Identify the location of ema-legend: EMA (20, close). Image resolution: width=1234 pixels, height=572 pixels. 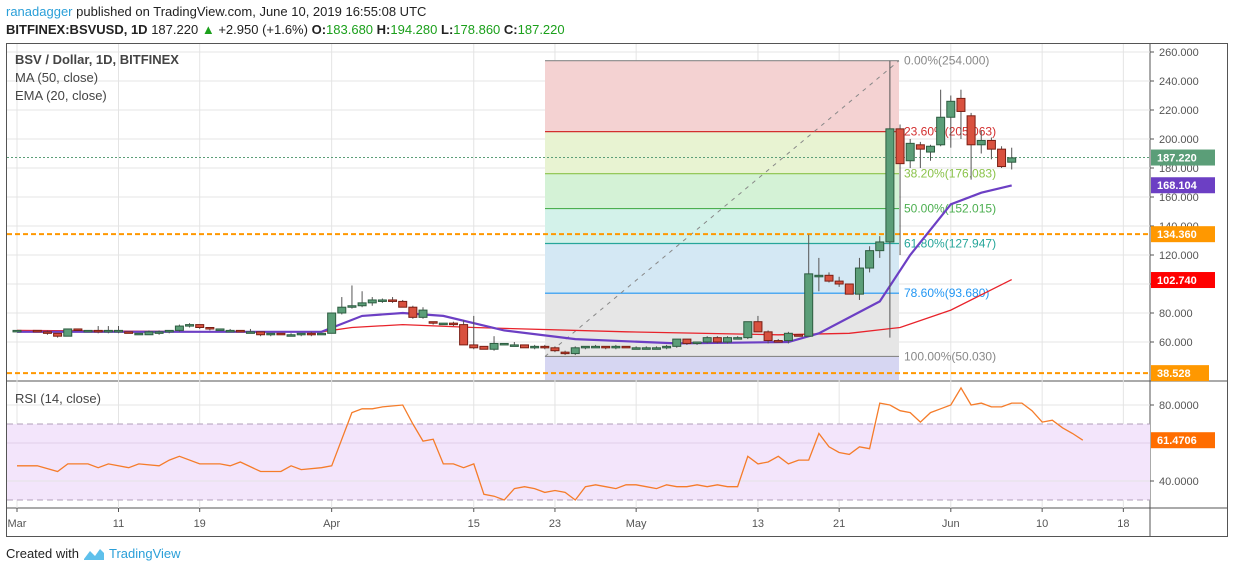
(61, 95).